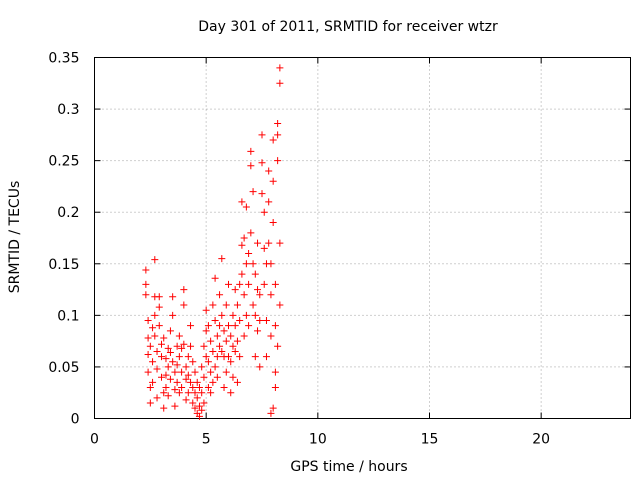  Describe the element at coordinates (68, 110) in the screenshot. I see `y-tick-label: 0.3` at that location.